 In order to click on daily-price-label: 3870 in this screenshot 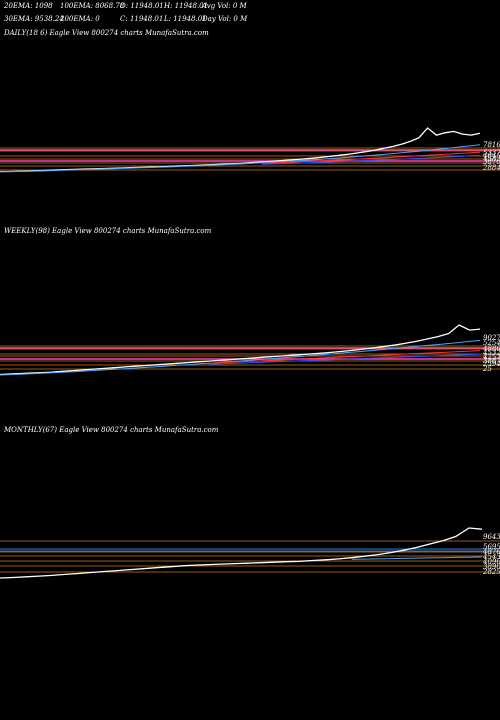, I will do `click(491, 162)`.